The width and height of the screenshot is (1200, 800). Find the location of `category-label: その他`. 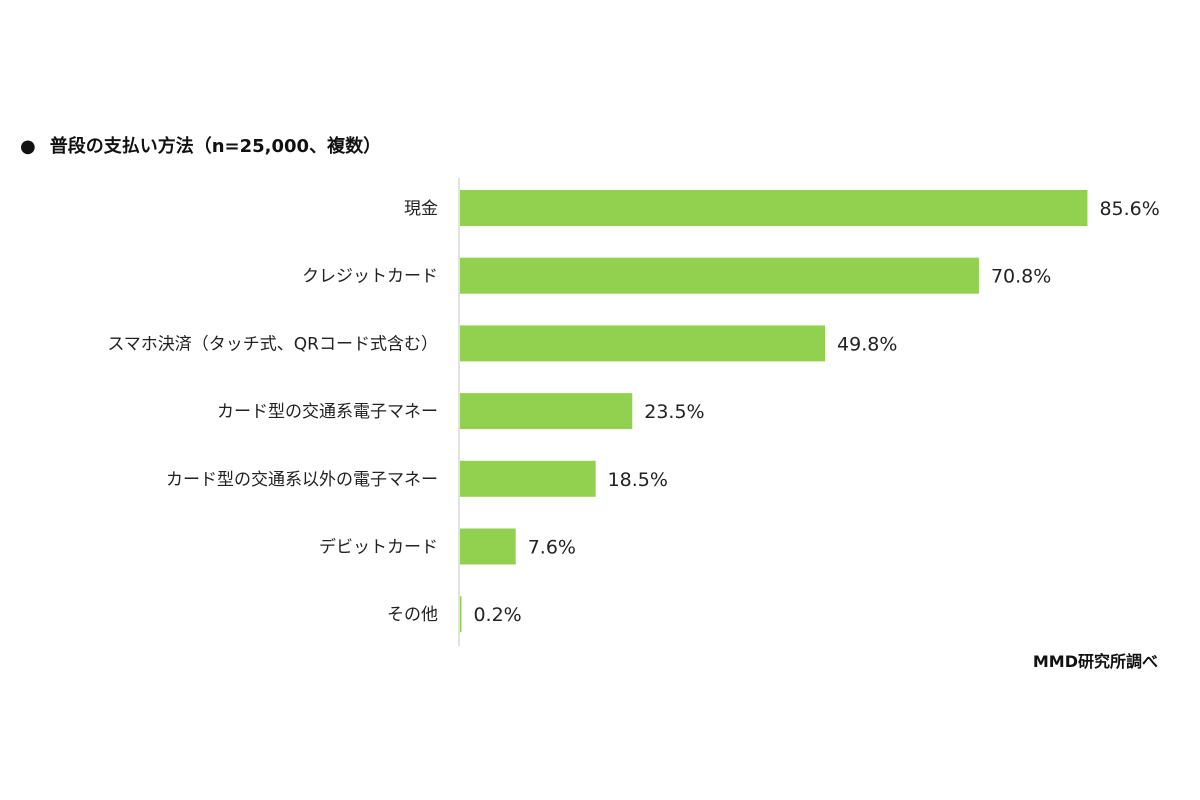

category-label: その他 is located at coordinates (412, 615).